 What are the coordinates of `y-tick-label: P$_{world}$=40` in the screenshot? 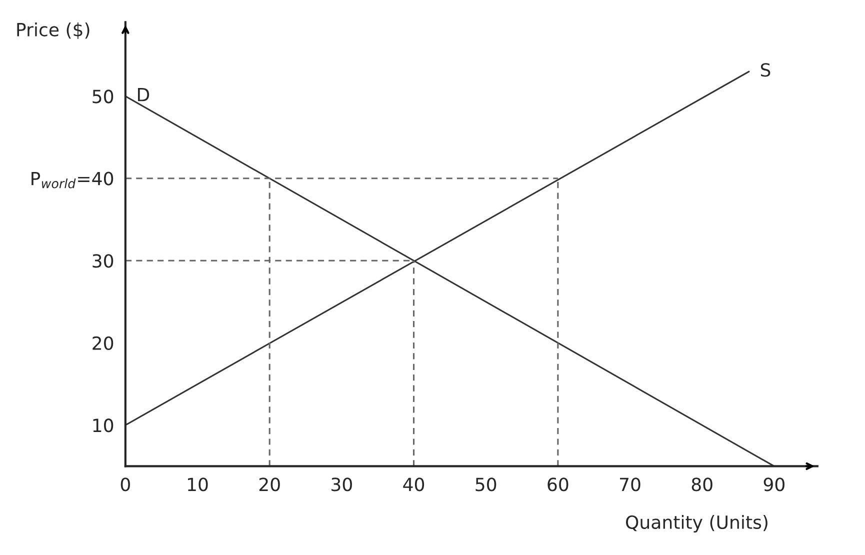 It's located at (73, 180).